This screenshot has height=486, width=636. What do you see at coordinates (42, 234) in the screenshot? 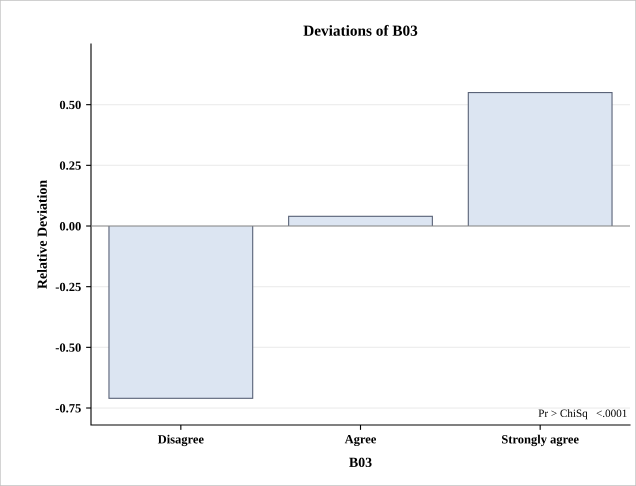
I see `y-axis-title: Relative Deviation` at bounding box center [42, 234].